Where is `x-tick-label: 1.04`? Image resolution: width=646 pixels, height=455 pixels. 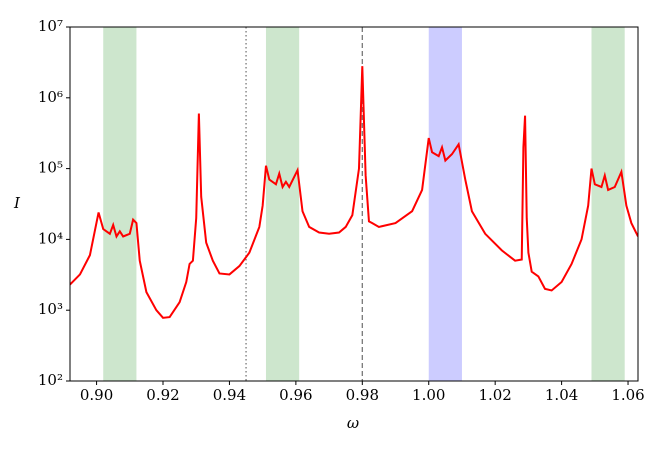
x-tick-label: 1.04 is located at coordinates (561, 395).